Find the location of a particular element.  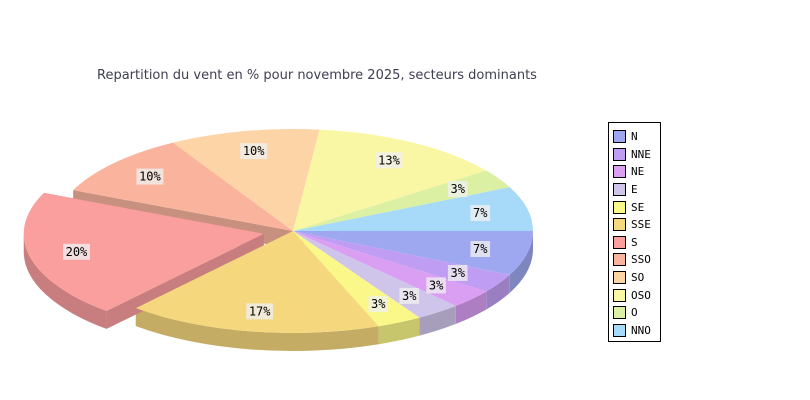

legend-item-S: S is located at coordinates (636, 243).